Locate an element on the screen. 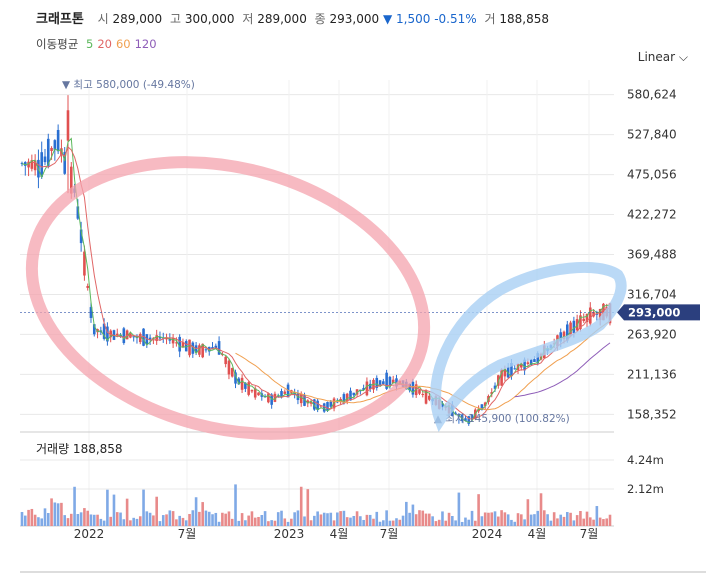 The height and width of the screenshot is (576, 716). price-axis-tick: 475,056 is located at coordinates (652, 175).